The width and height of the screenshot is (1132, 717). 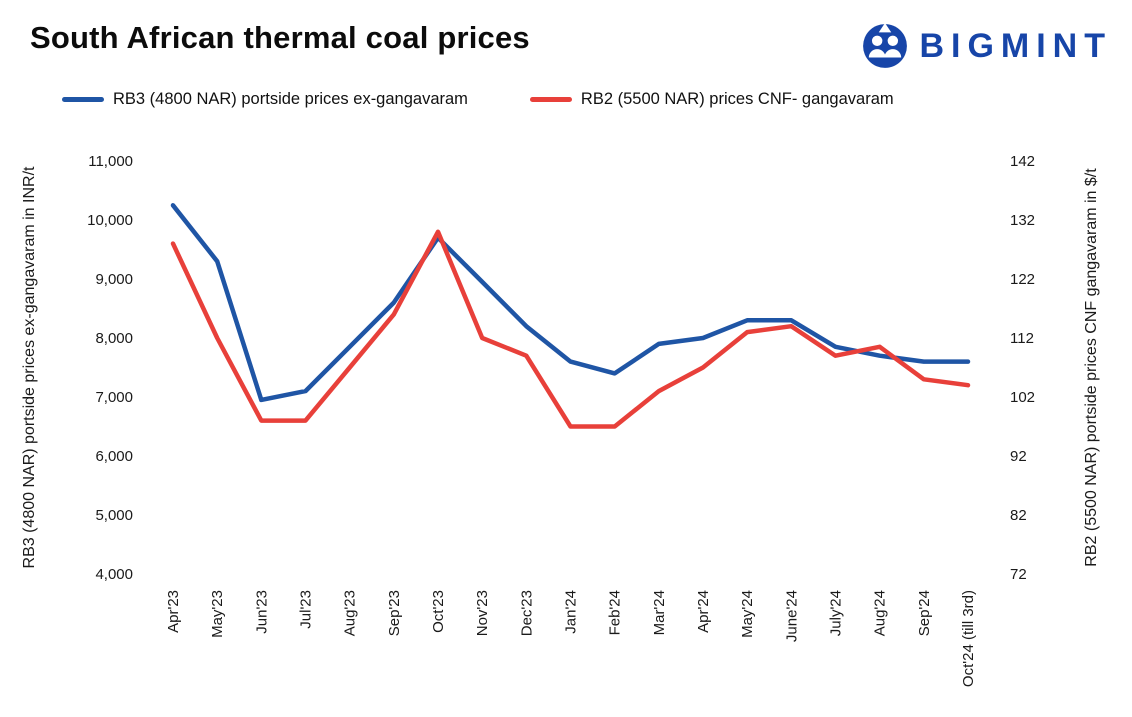 What do you see at coordinates (526, 613) in the screenshot?
I see `x-axis-label: Dec'23` at bounding box center [526, 613].